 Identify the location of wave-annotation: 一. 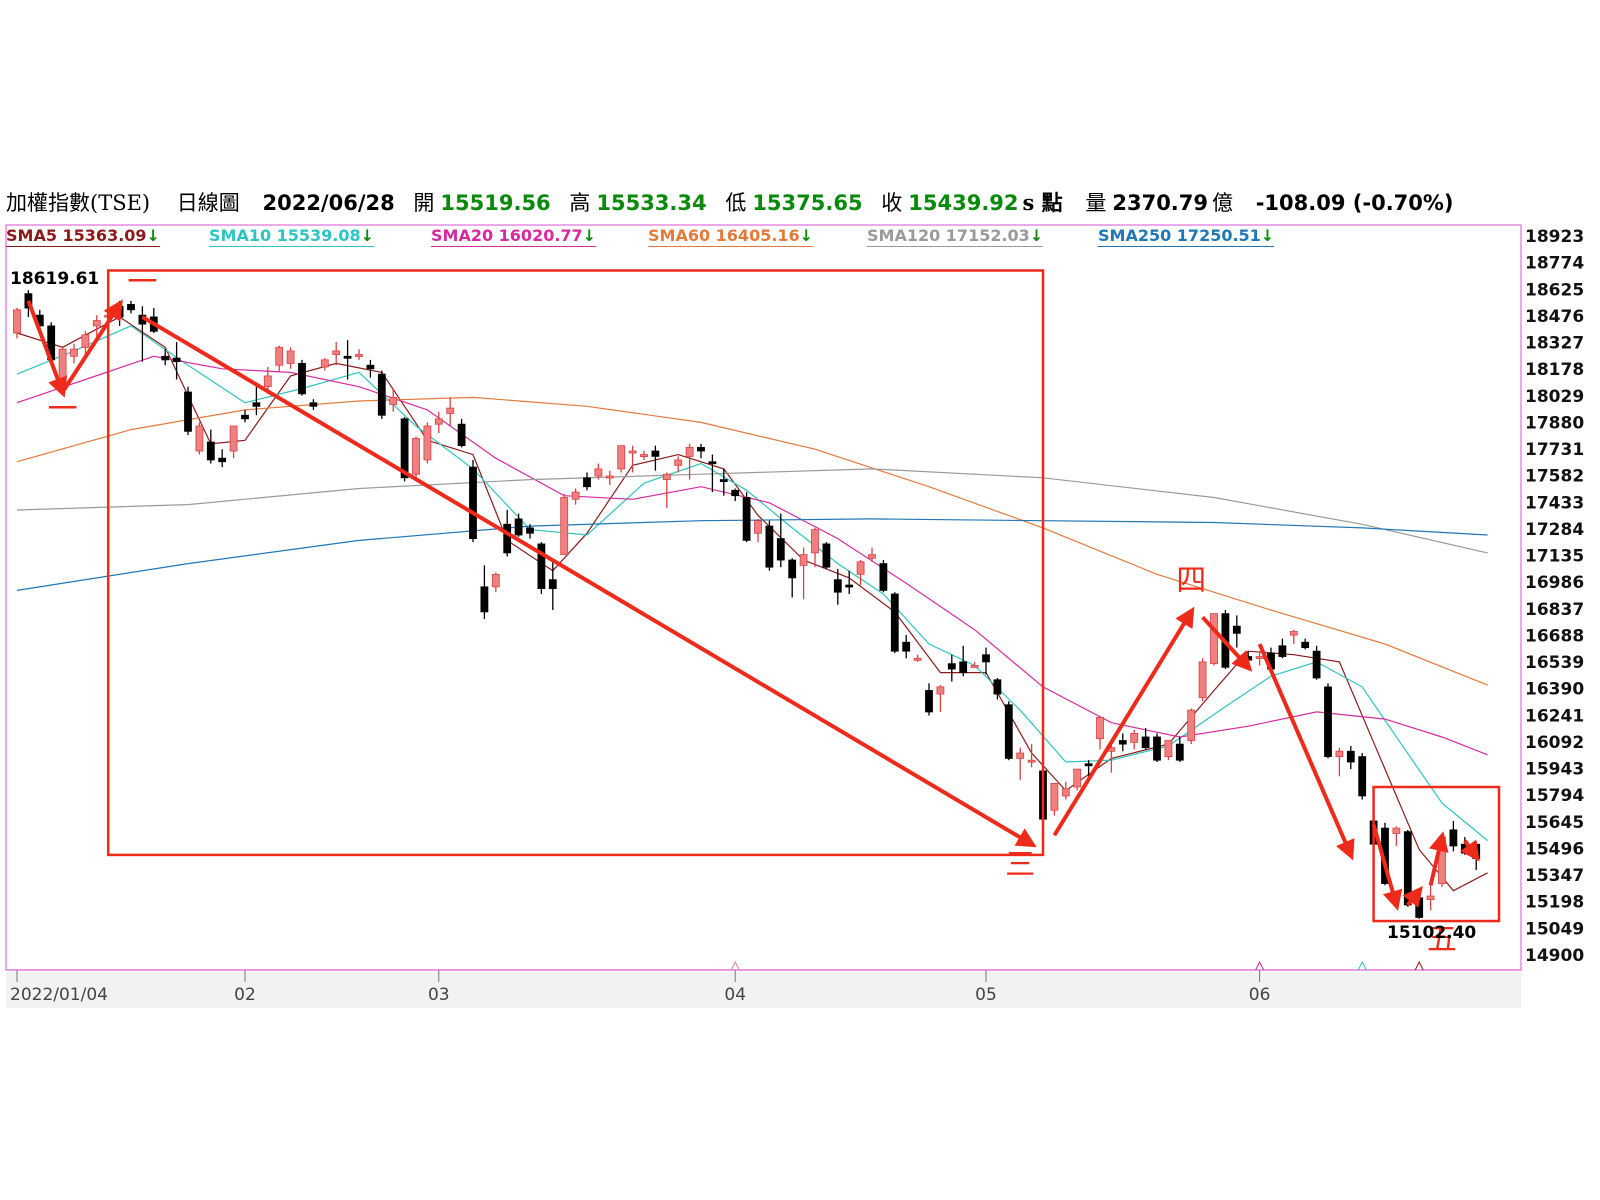
(63, 409).